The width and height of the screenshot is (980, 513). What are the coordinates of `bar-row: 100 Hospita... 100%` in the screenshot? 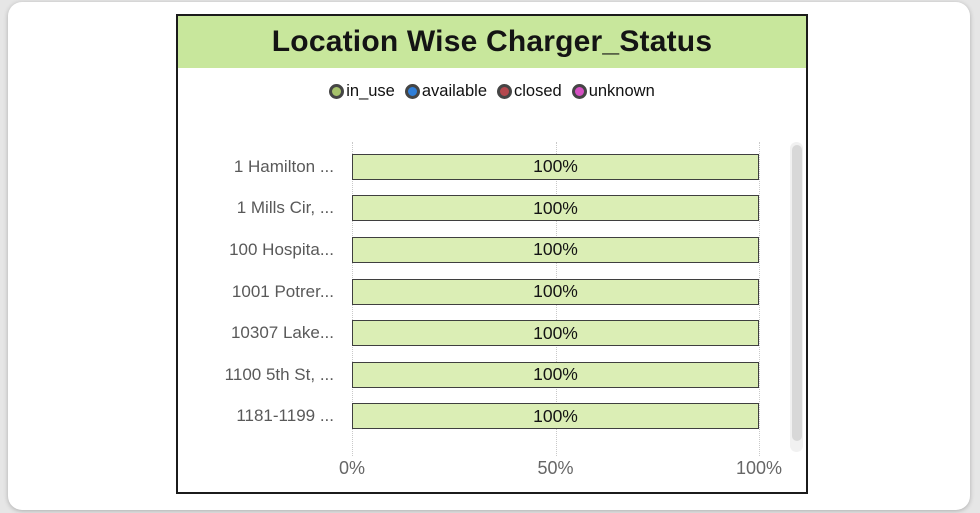 It's located at (492, 250).